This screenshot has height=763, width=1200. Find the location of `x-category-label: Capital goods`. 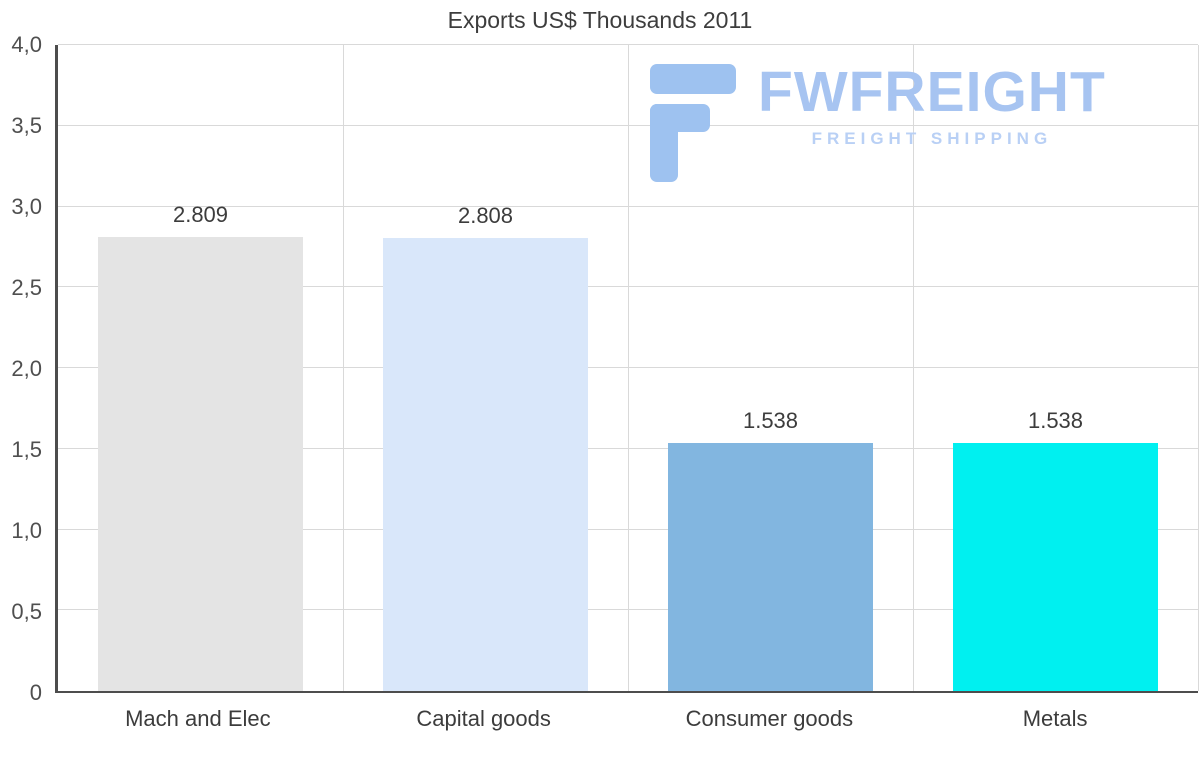

x-category-label: Capital goods is located at coordinates (483, 718).